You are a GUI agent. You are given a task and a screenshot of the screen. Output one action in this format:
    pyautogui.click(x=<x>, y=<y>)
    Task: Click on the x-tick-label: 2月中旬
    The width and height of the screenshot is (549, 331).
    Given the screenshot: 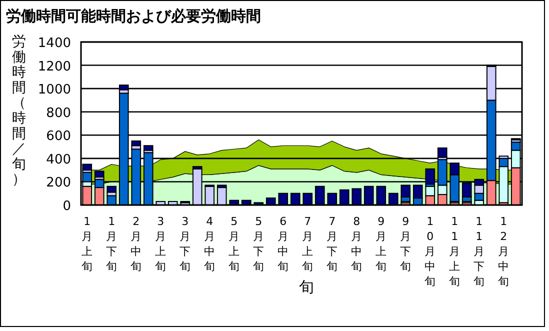 What is the action you would take?
    pyautogui.click(x=136, y=244)
    